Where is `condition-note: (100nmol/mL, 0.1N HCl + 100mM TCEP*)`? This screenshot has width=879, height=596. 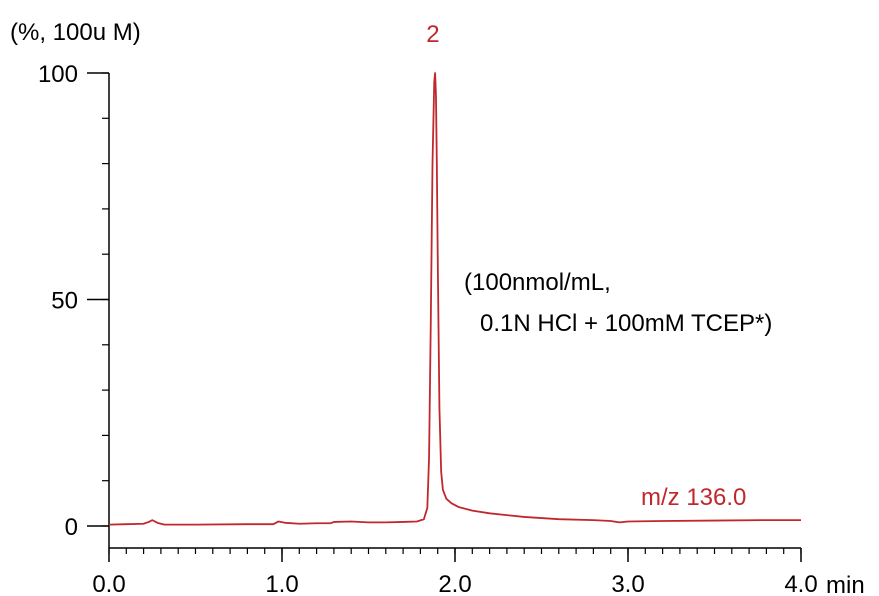
condition-note: (100nmol/mL, 0.1N HCl + 100mM TCEP*) is located at coordinates (618, 303).